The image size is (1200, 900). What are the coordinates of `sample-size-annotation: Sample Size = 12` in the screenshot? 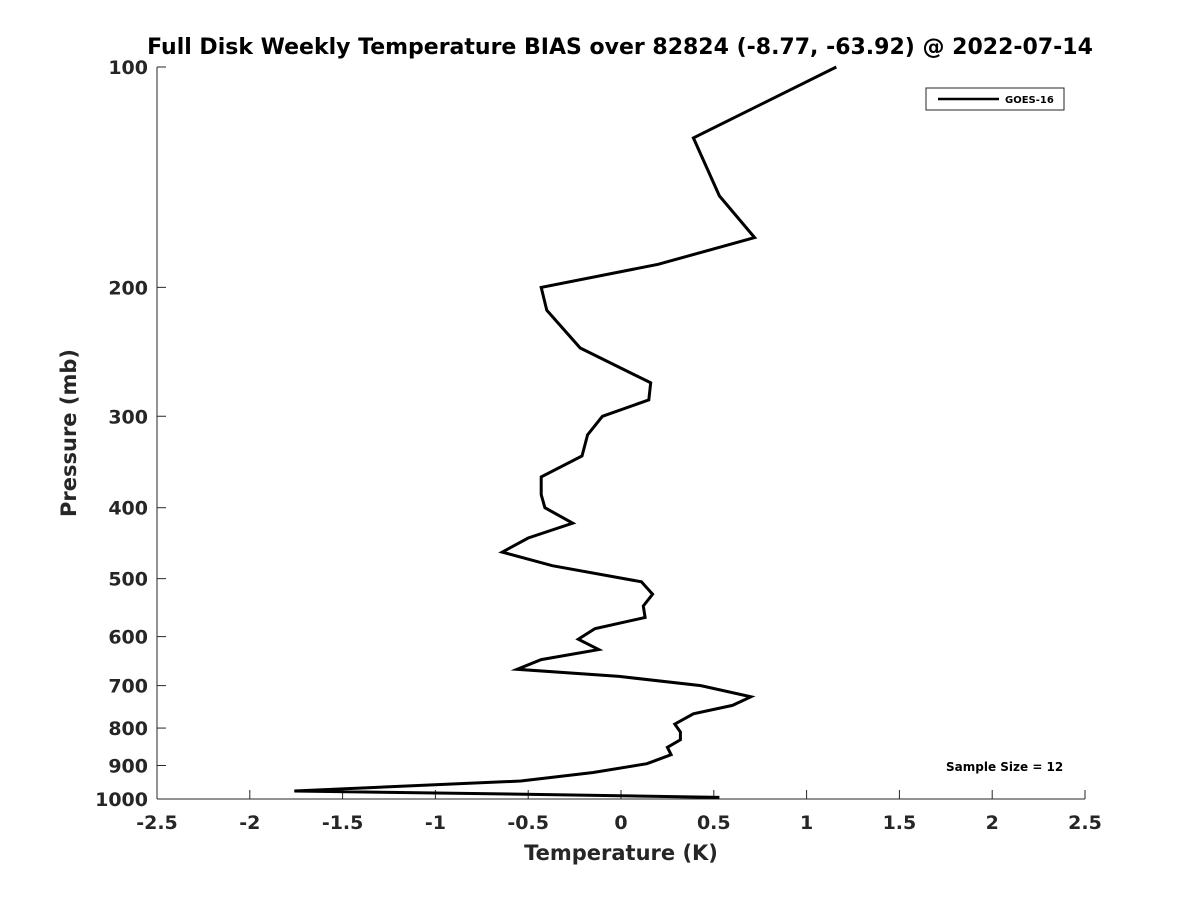 It's located at (1004, 767).